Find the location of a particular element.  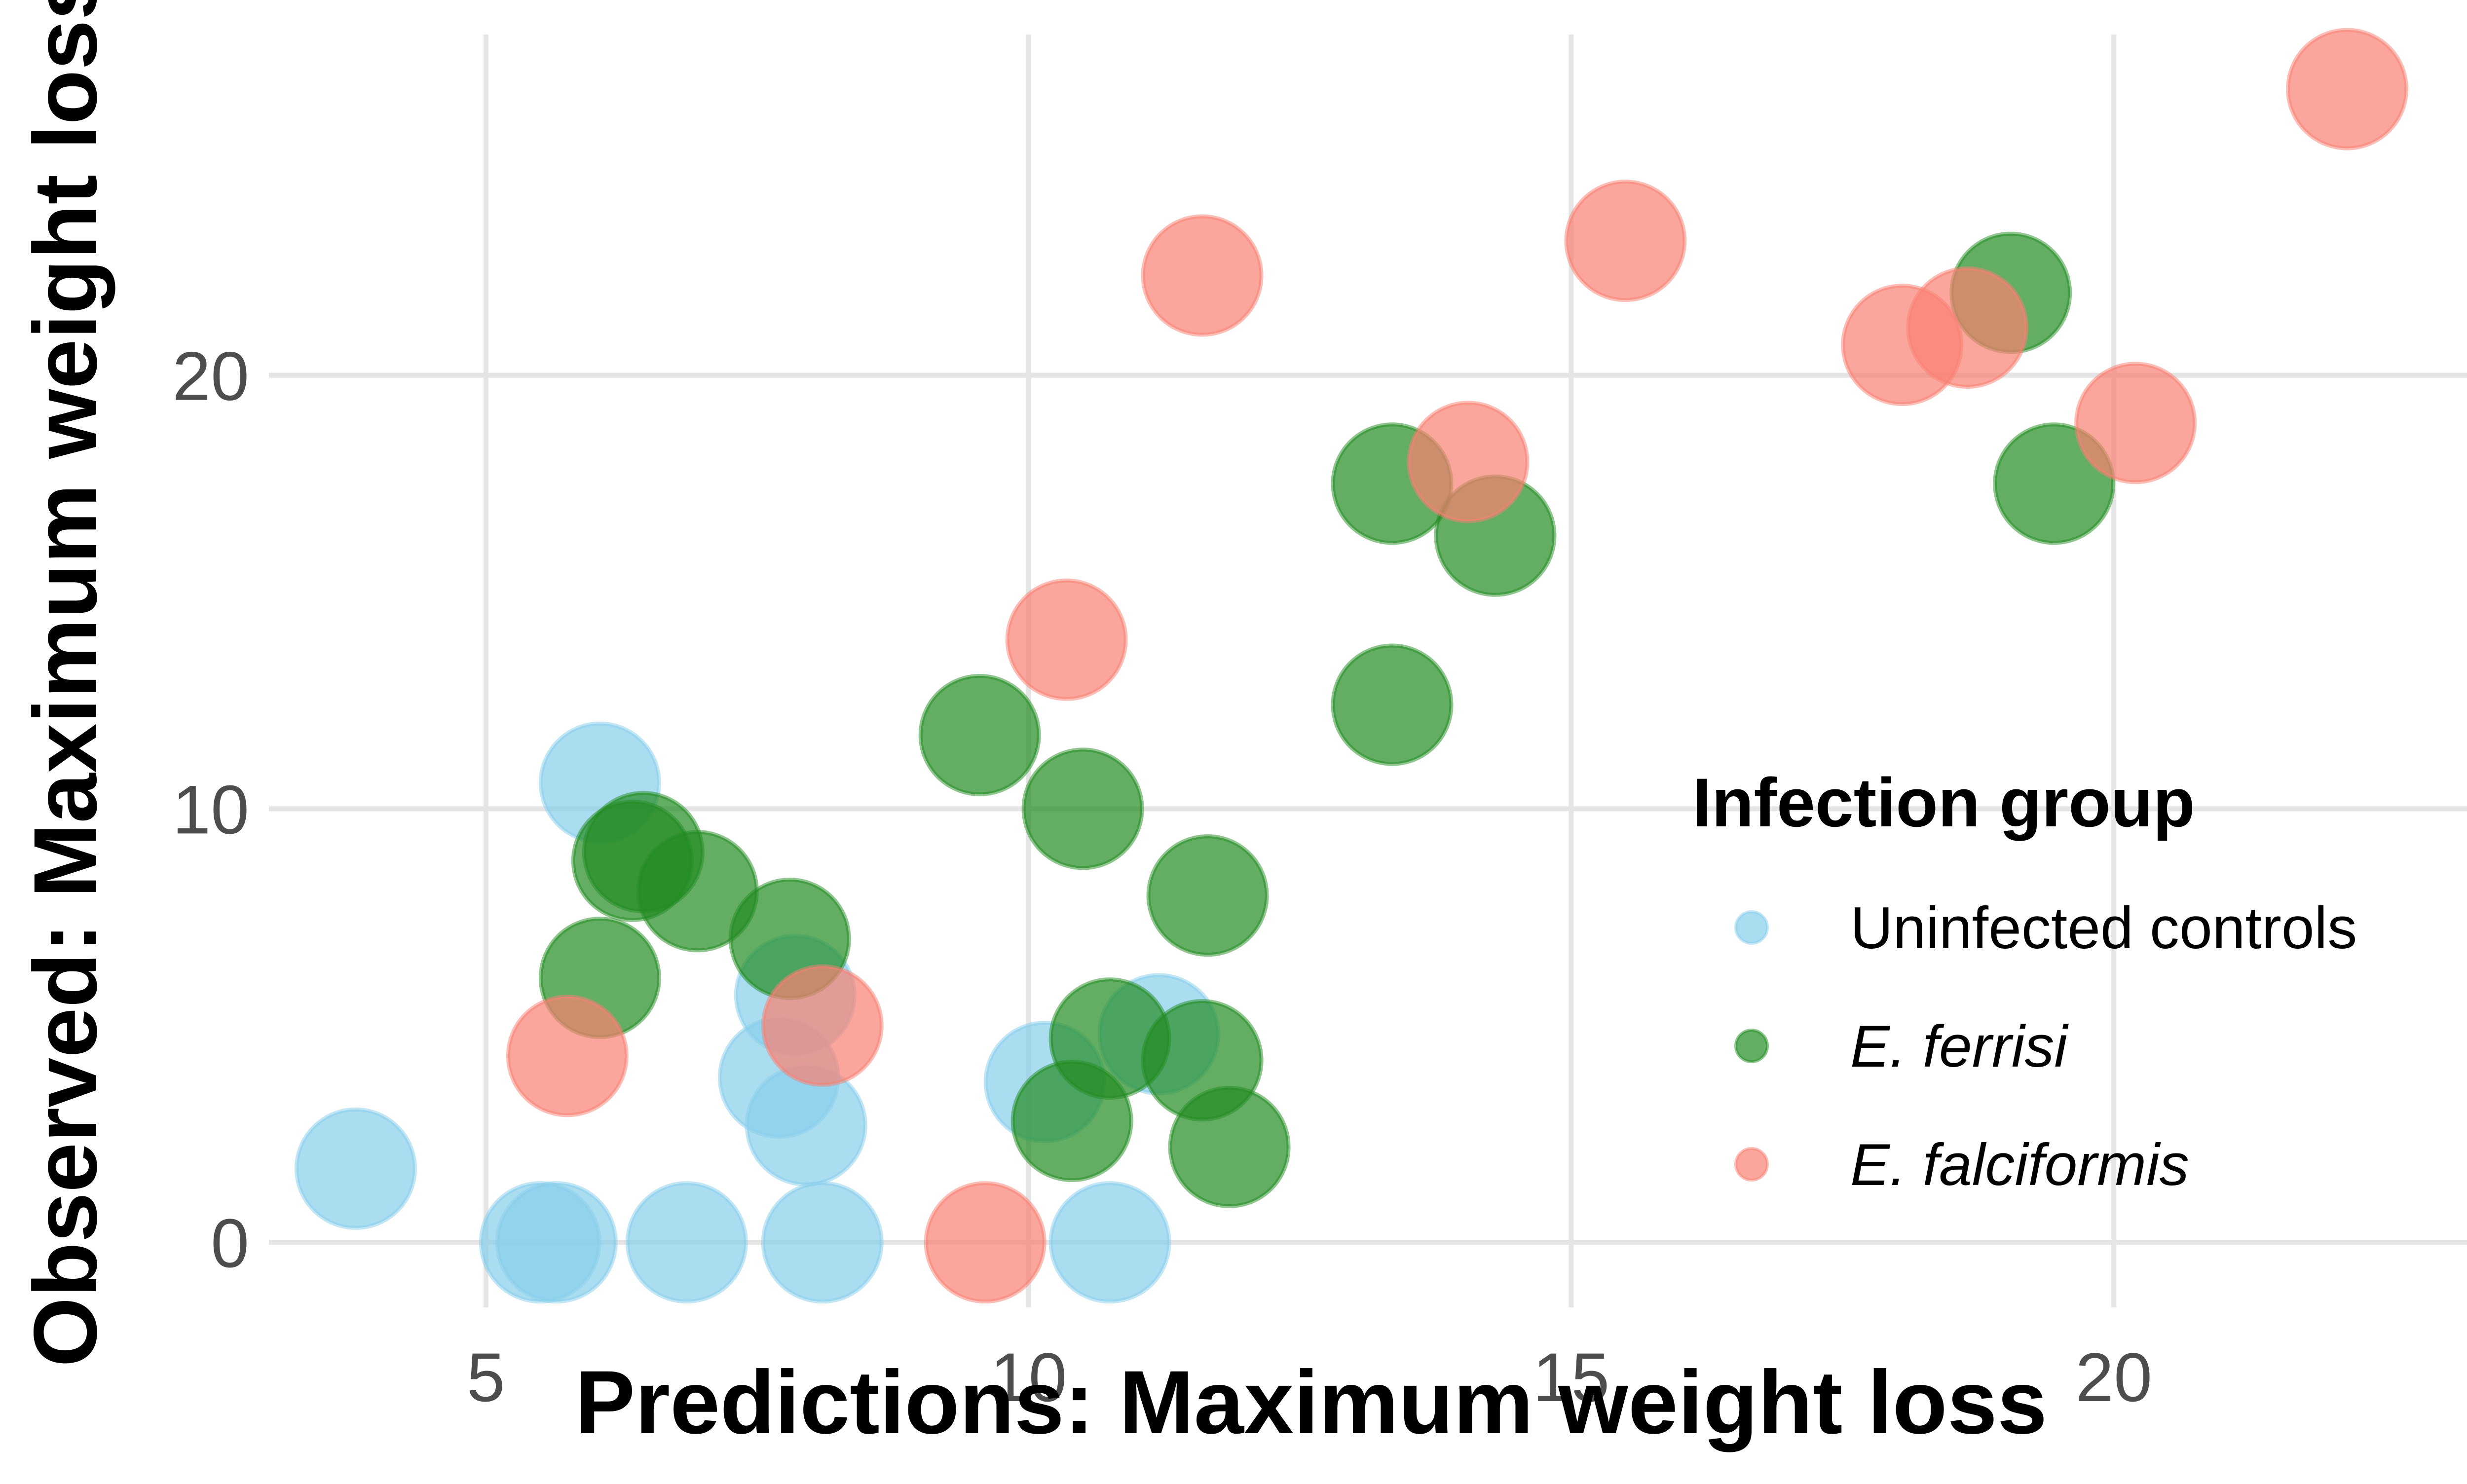

y-tick-label: 10 is located at coordinates (210, 809).